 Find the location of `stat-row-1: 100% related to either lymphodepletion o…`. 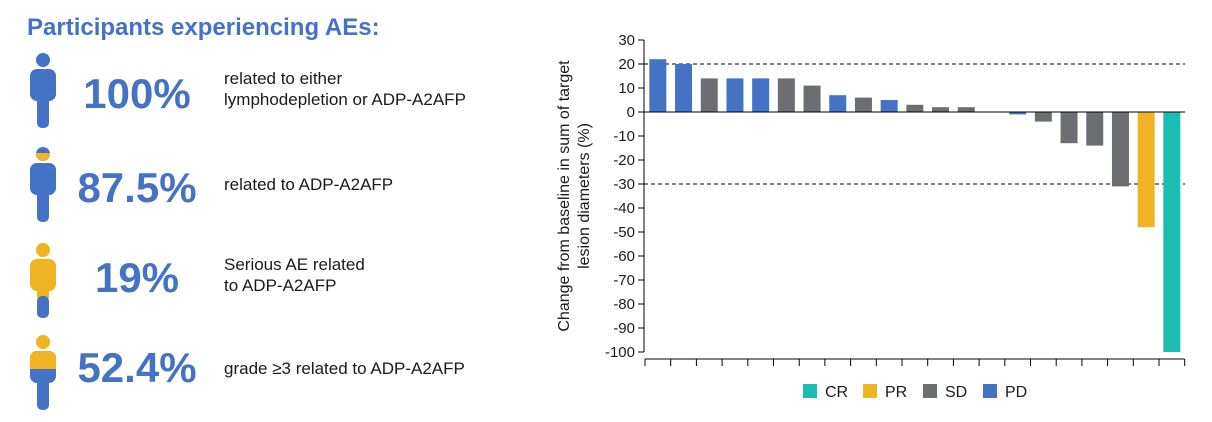

stat-row-1: 100% related to either lymphodepletion o… is located at coordinates (270, 92).